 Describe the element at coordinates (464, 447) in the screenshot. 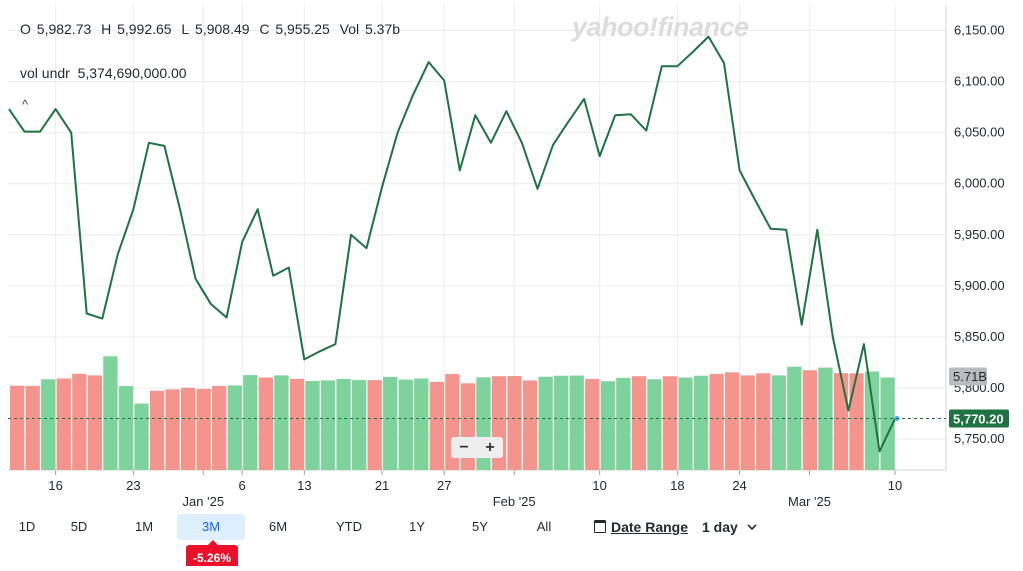

I see `zoom-out-button: −` at that location.